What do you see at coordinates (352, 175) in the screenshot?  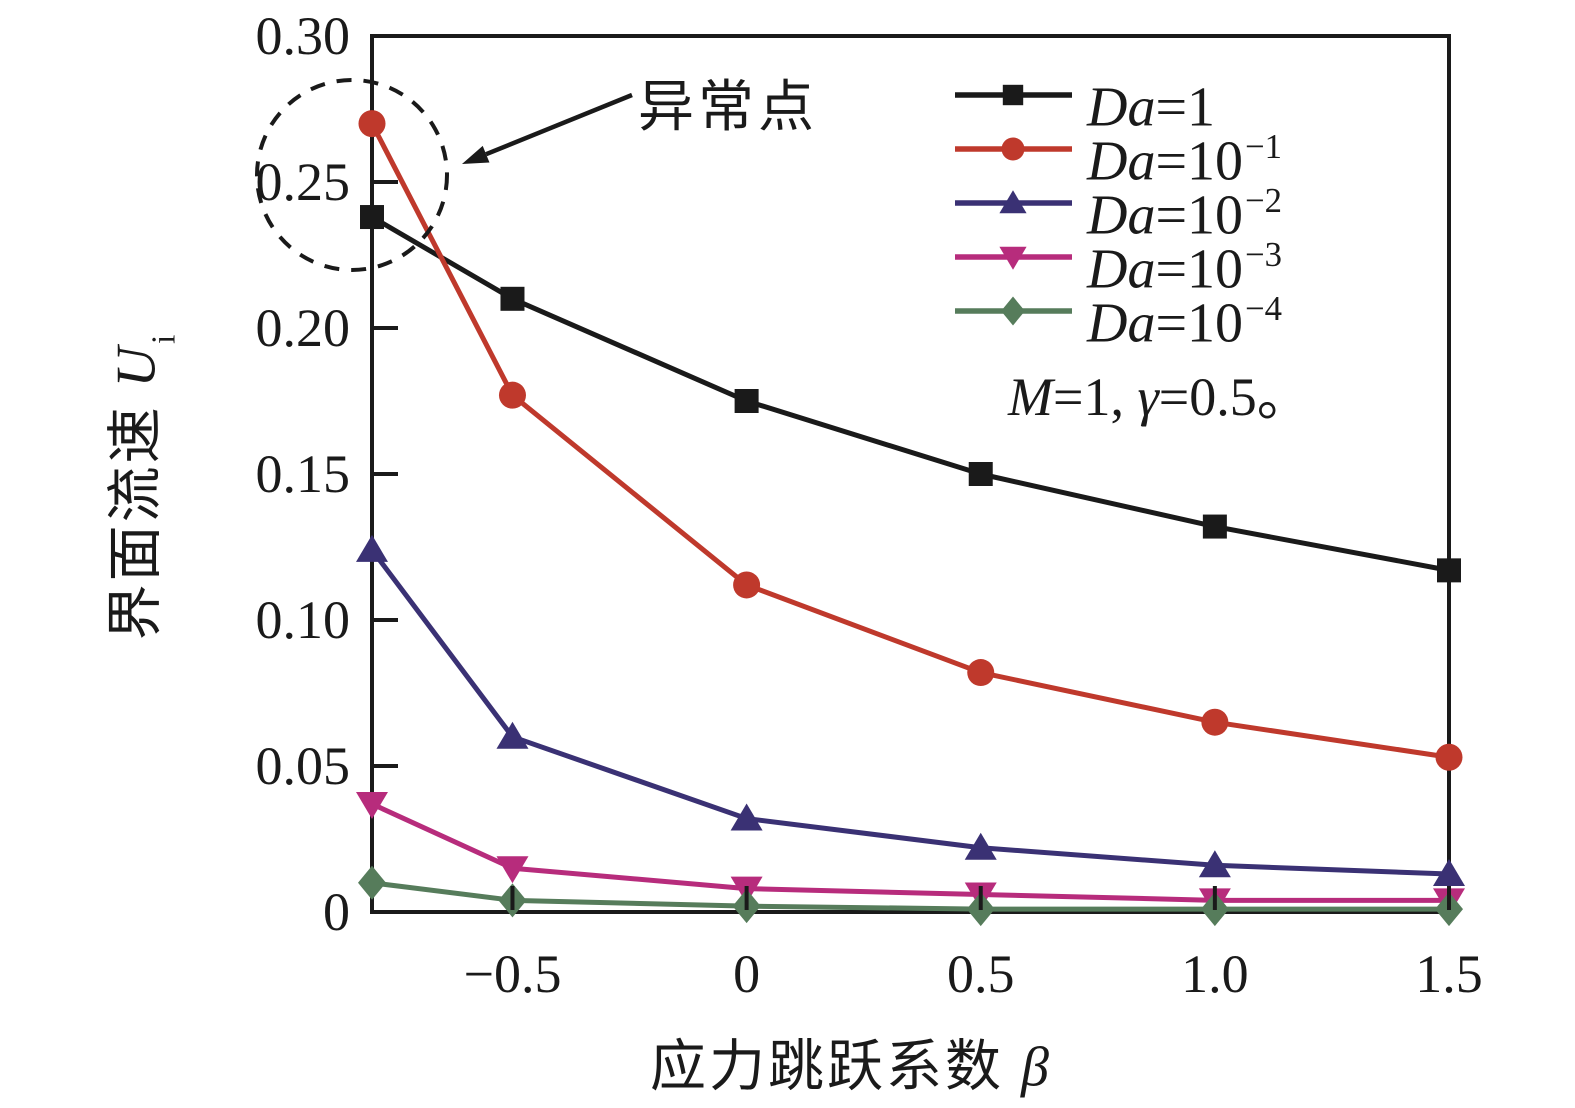 I see `anomaly-dashed-circle` at bounding box center [352, 175].